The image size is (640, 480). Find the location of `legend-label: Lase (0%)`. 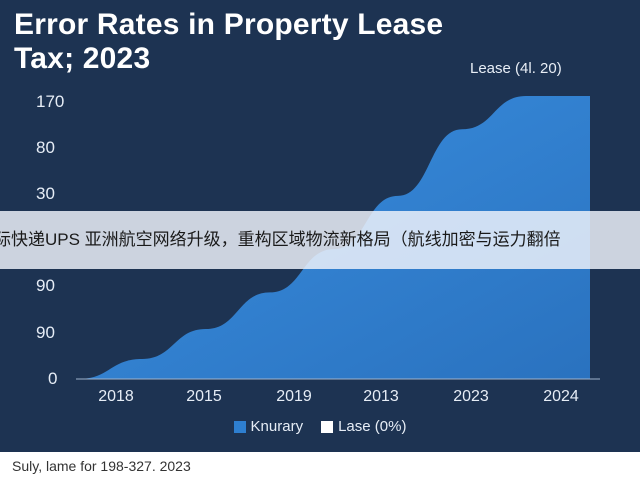

legend-label: Lase (0%) is located at coordinates (372, 426).